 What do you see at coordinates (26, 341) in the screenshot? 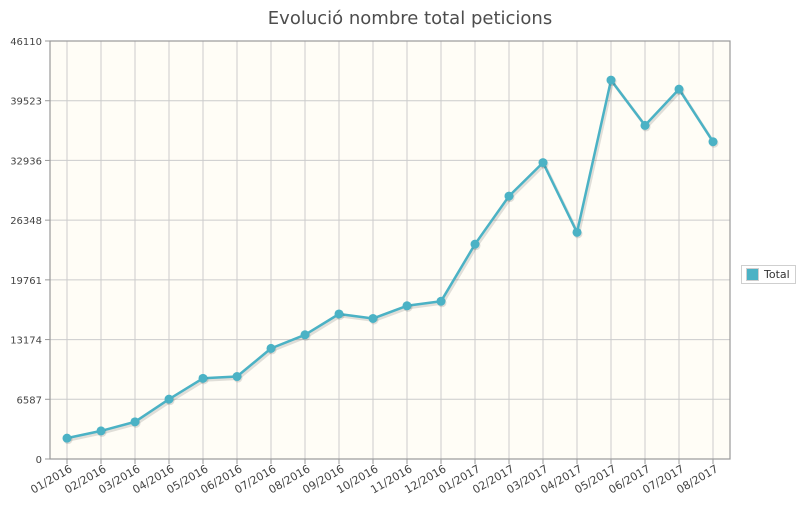
I see `y-tick-label: 13174` at bounding box center [26, 341].